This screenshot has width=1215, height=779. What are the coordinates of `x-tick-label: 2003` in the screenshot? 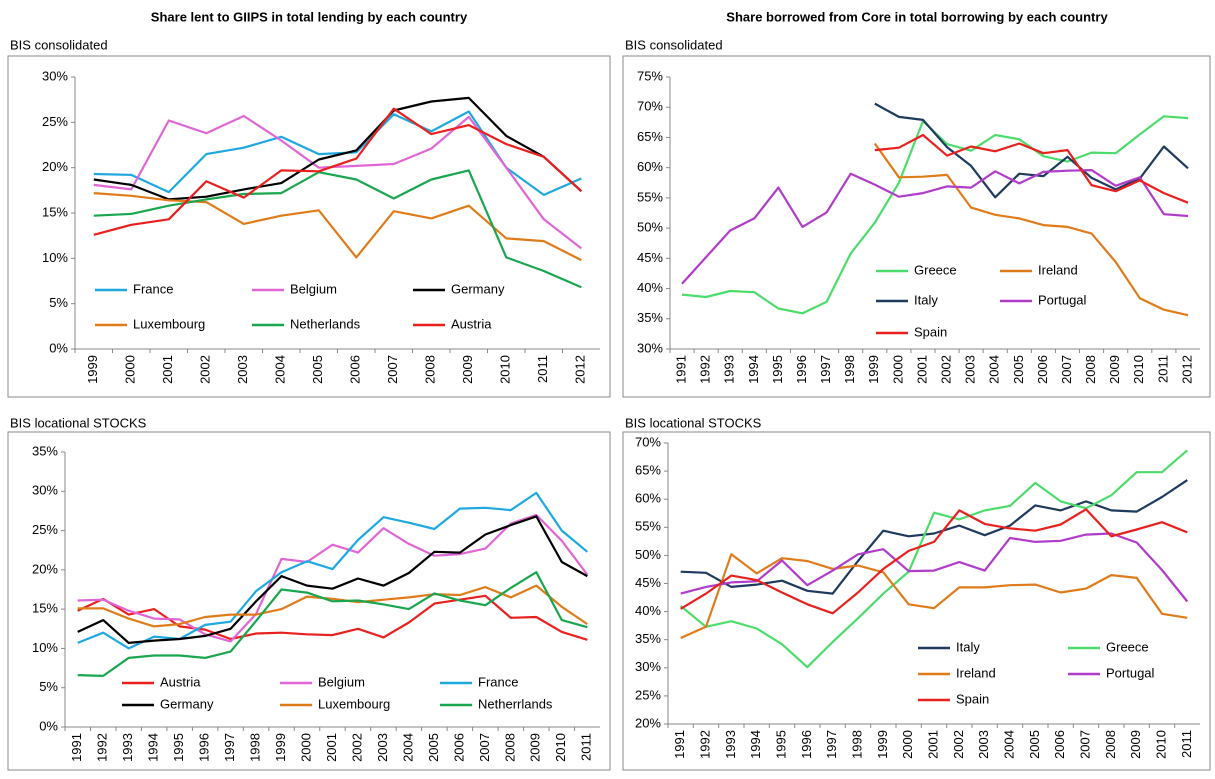 It's located at (970, 369).